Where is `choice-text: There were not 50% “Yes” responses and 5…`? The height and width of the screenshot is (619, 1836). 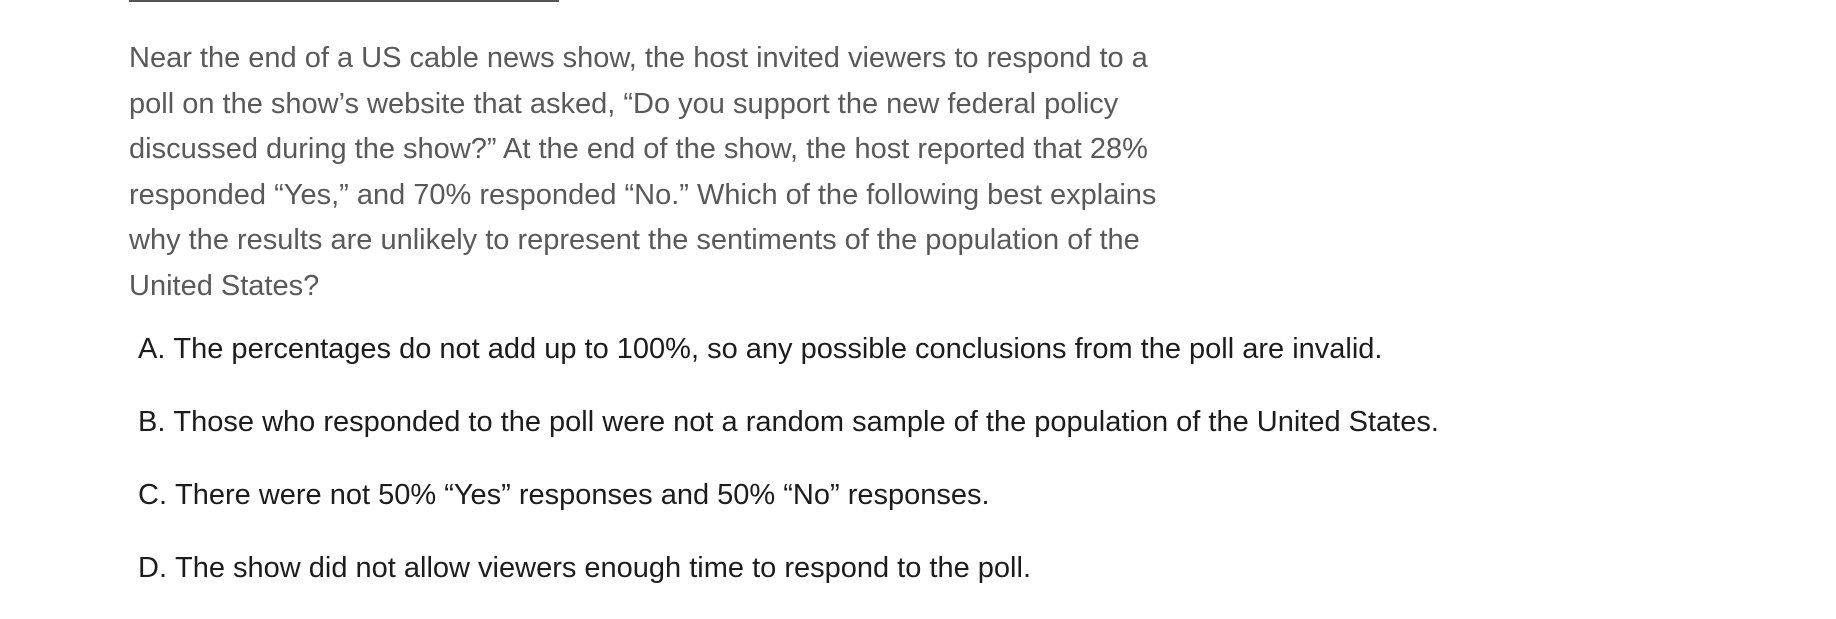 choice-text: There were not 50% “Yes” responses and 5… is located at coordinates (582, 495).